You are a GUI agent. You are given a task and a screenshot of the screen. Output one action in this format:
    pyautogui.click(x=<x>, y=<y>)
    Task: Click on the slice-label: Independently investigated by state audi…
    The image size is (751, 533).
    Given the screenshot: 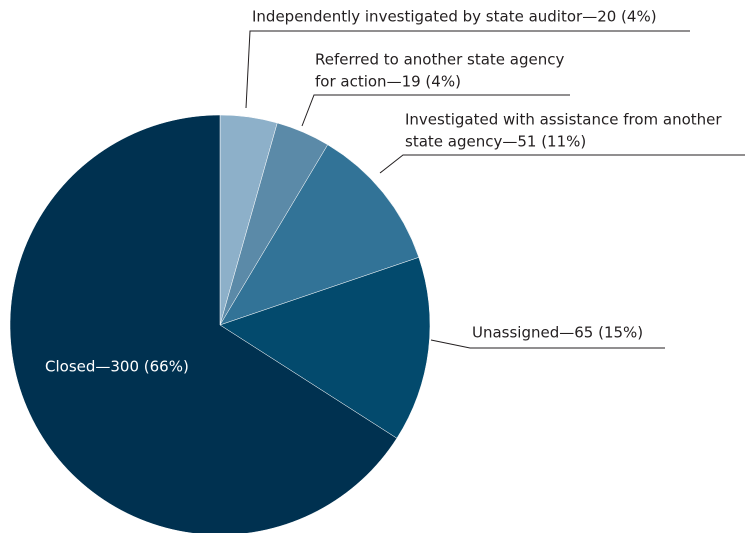 What is the action you would take?
    pyautogui.click(x=454, y=17)
    